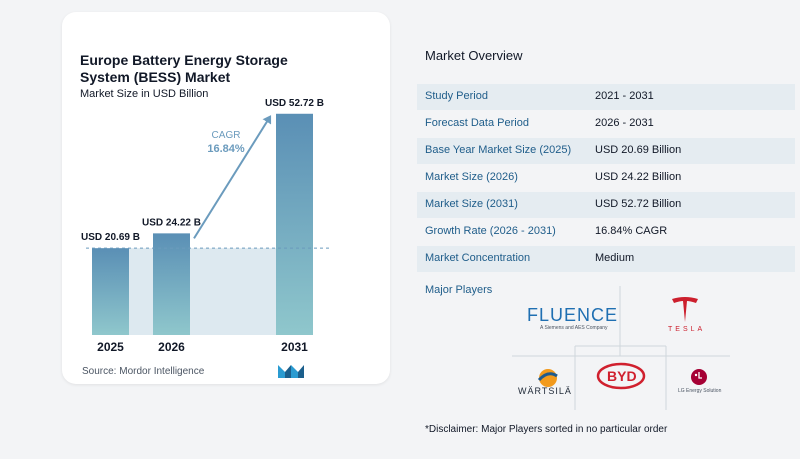 The height and width of the screenshot is (459, 800). Describe the element at coordinates (471, 177) in the screenshot. I see `overview-row-label: Market Size (2026)` at that location.